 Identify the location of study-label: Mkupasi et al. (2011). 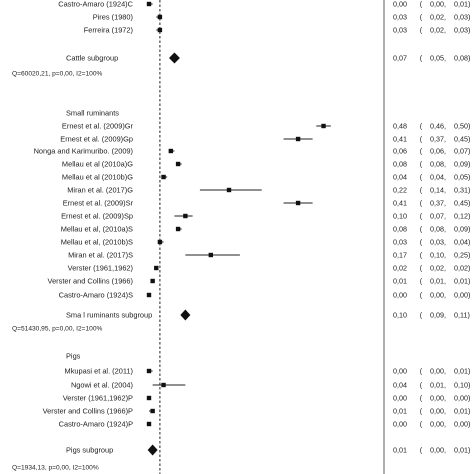
(99, 371).